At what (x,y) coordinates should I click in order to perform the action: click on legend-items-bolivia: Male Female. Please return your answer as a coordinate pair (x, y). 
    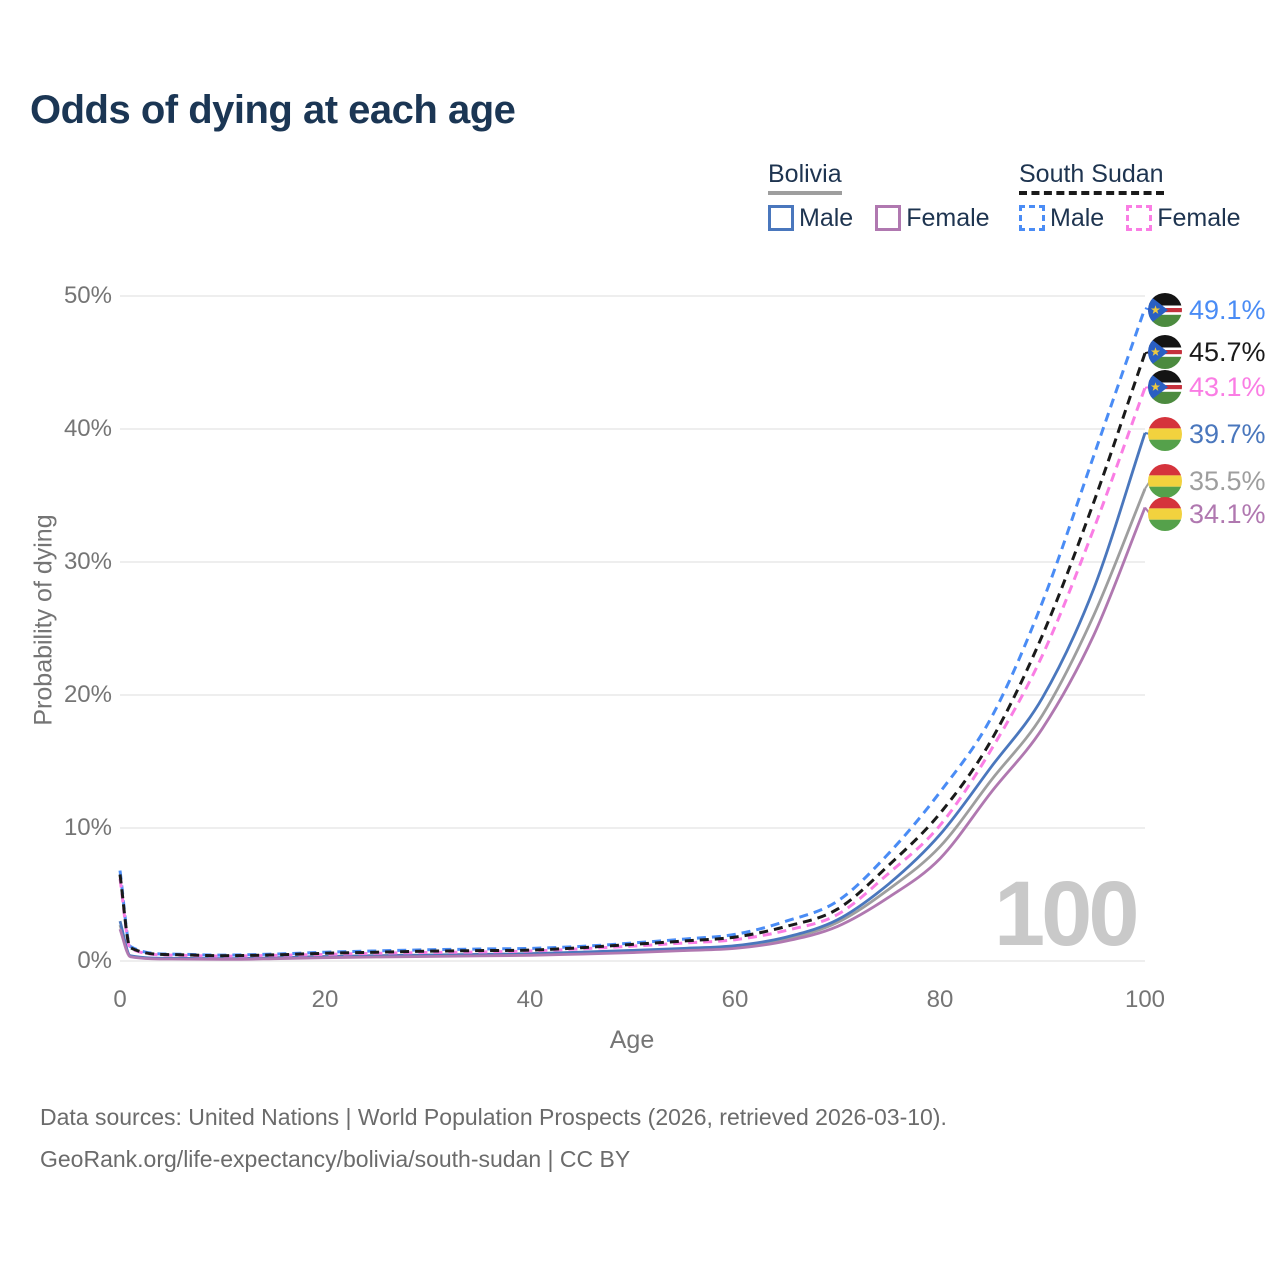
    Looking at the image, I should click on (879, 218).